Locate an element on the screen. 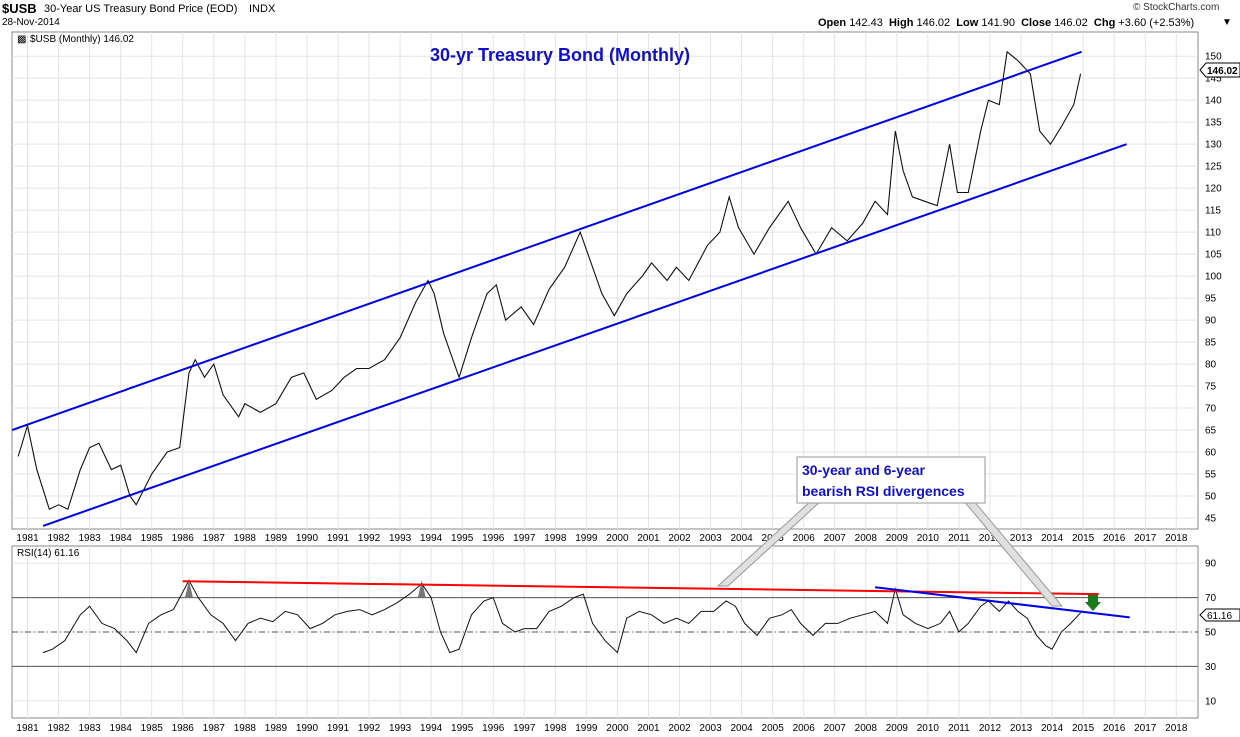 This screenshot has width=1240, height=737. symbol-description: 30-Year US Treasury Bond Price (EOD) is located at coordinates (141, 9).